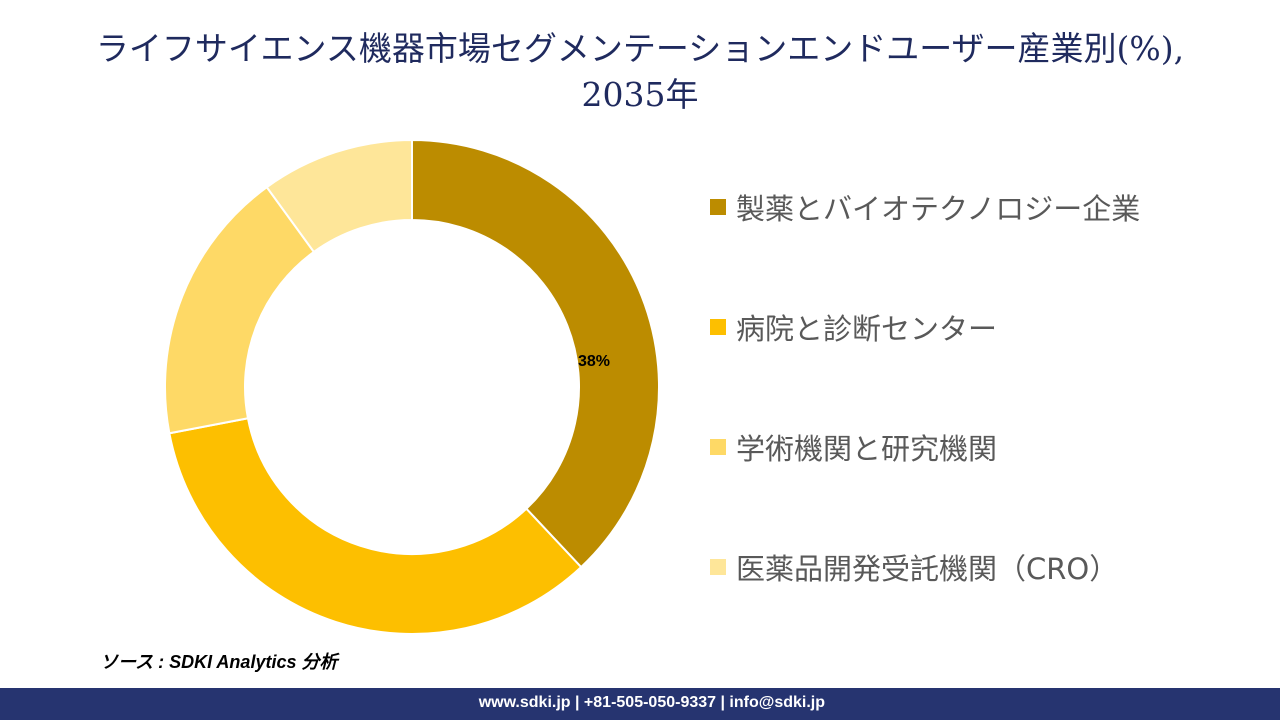 The width and height of the screenshot is (1280, 720). I want to click on legend-item: 製薬とバイオテクノロジー企業, so click(925, 207).